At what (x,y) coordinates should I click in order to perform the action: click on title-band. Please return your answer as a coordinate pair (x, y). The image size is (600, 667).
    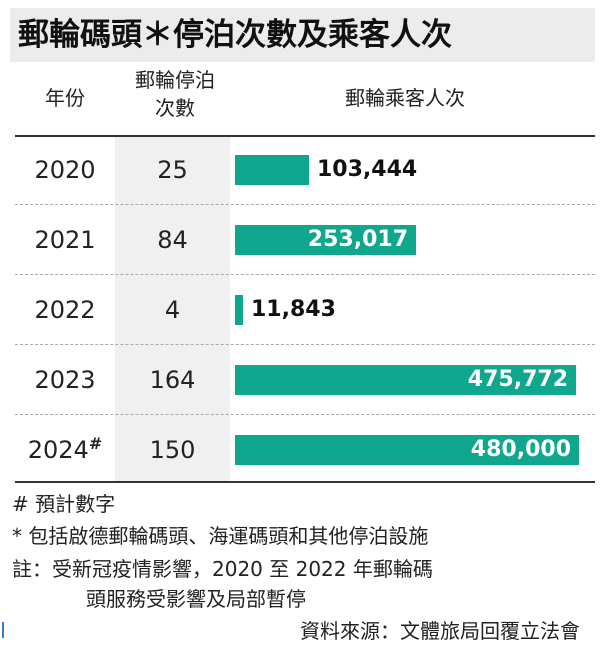
    Looking at the image, I should click on (302, 35).